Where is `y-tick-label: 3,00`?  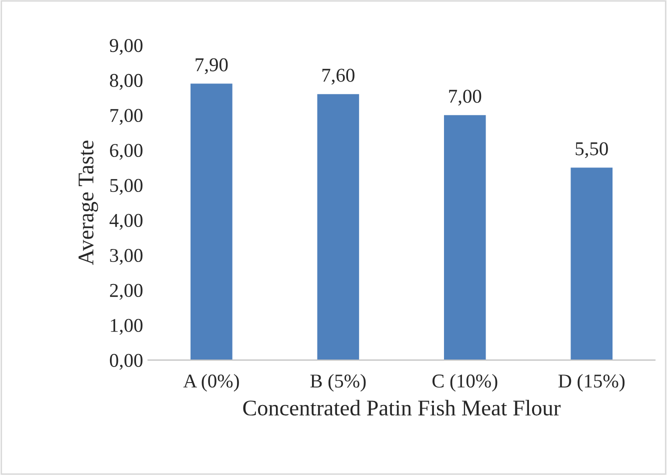
y-tick-label: 3,00 is located at coordinates (126, 256).